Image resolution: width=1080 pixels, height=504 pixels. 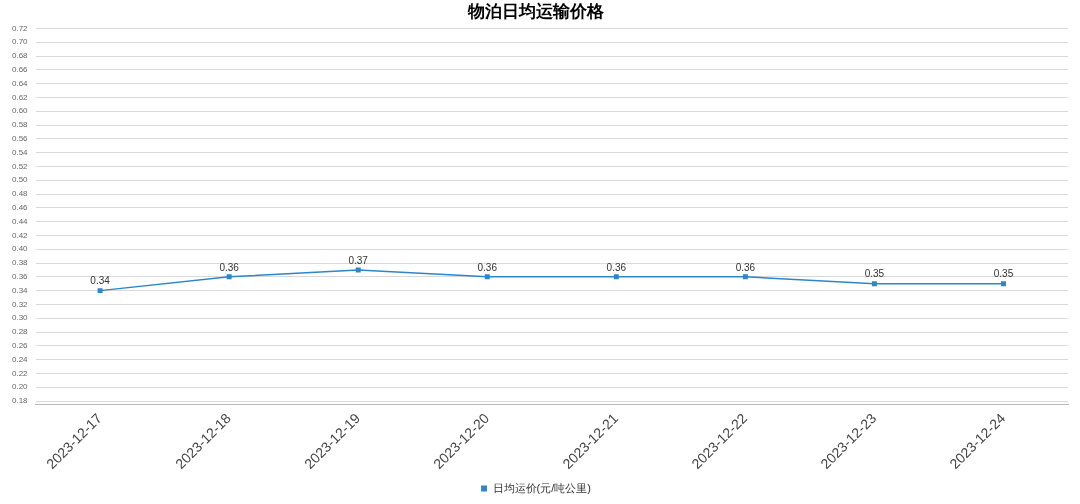 I want to click on y-tick-label: 0.54, so click(x=20, y=152).